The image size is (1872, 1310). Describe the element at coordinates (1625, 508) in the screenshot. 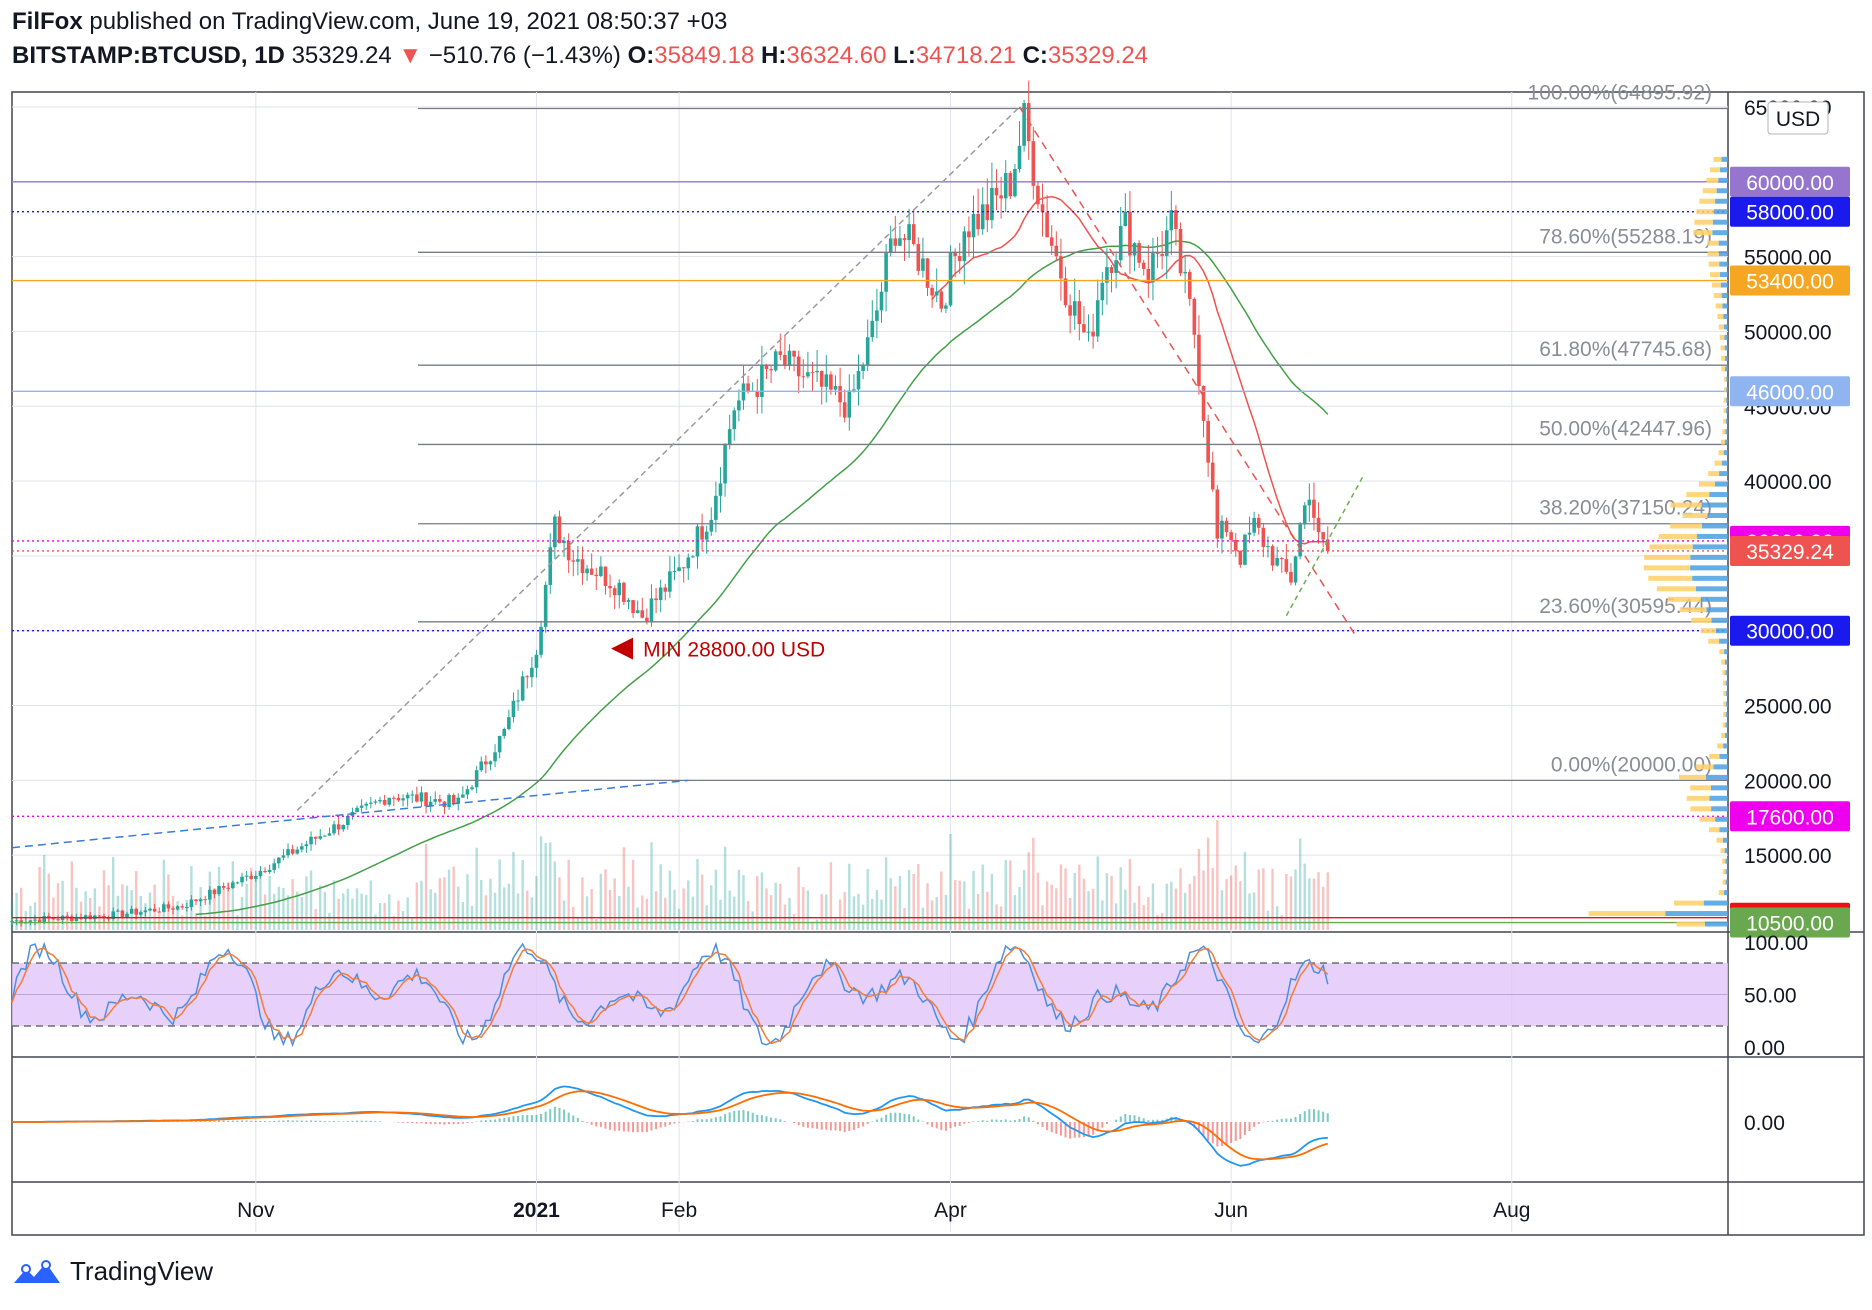

I see `fib-level-label: 38.20%(37150.24)` at that location.